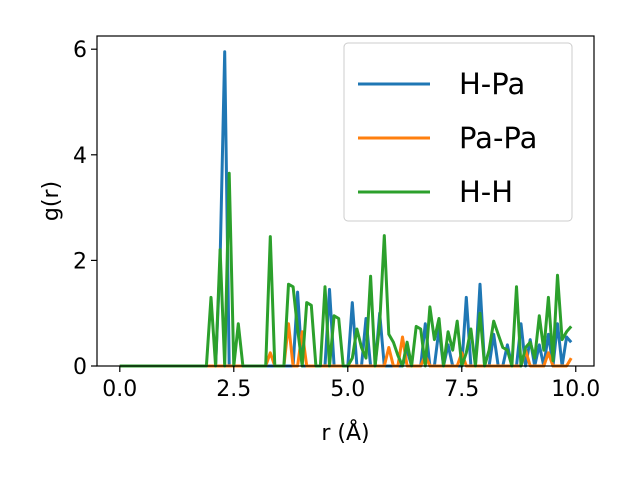 This screenshot has height=480, width=640. Describe the element at coordinates (80, 156) in the screenshot. I see `y-tick-label: 4` at that location.